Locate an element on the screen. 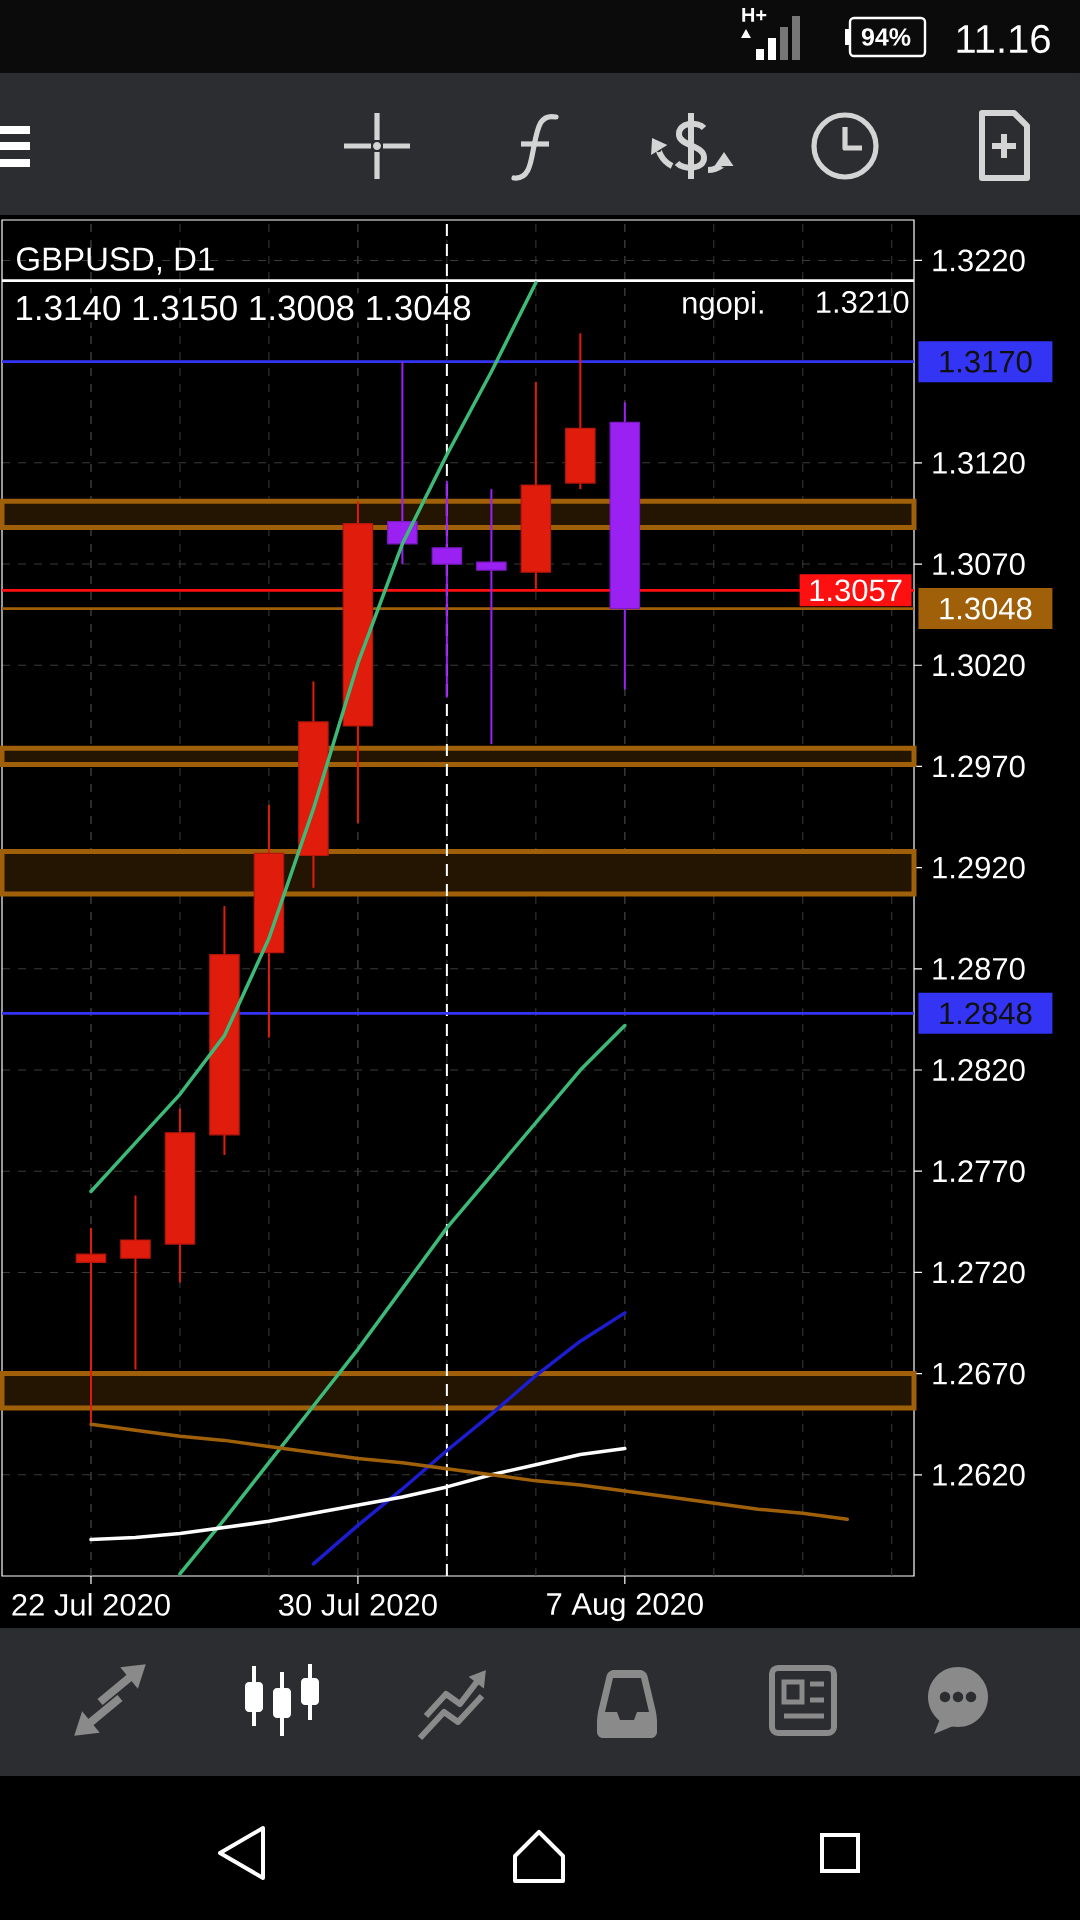 This screenshot has height=1920, width=1080. y-tick-label: 1.3070 is located at coordinates (979, 564).